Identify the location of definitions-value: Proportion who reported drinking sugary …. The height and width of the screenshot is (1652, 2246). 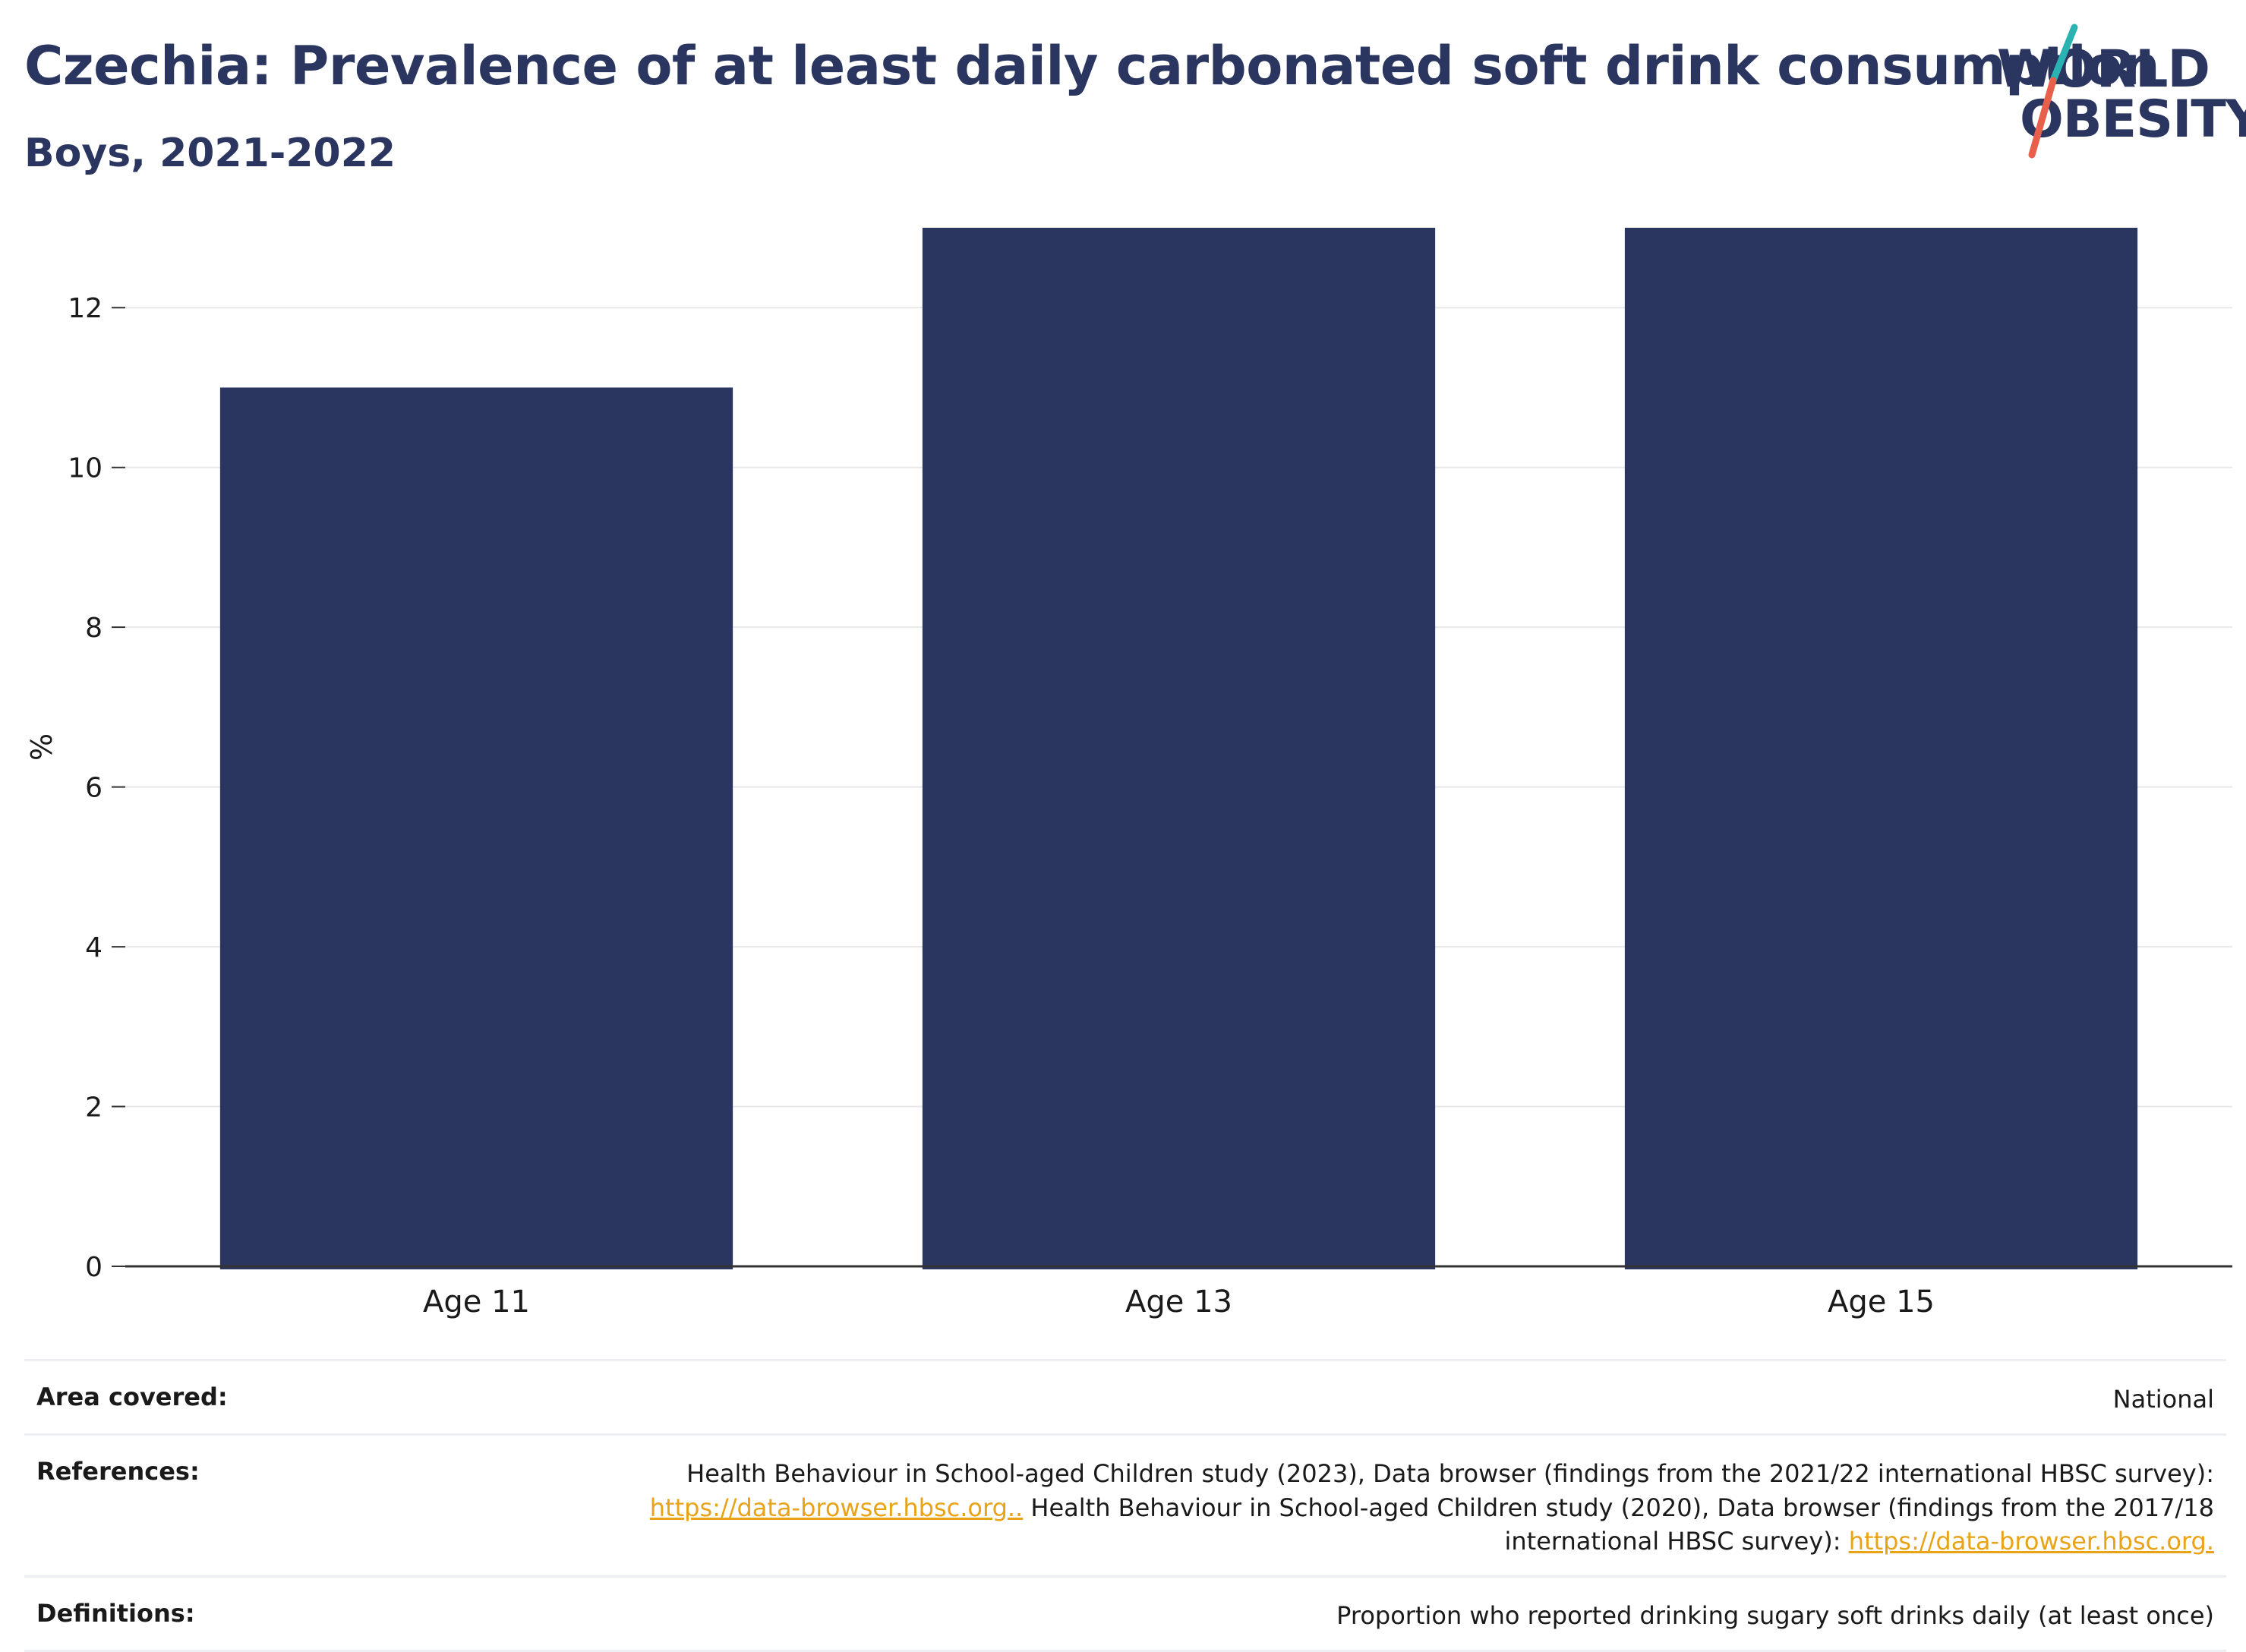
(1775, 1616).